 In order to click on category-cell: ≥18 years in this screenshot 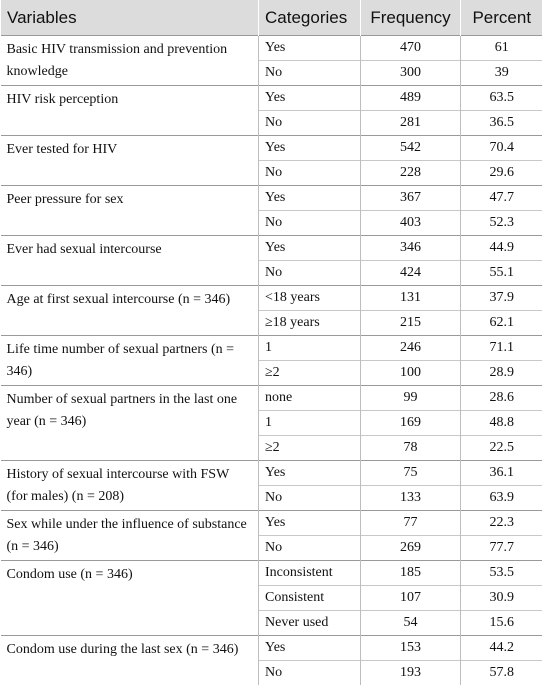, I will do `click(309, 323)`.